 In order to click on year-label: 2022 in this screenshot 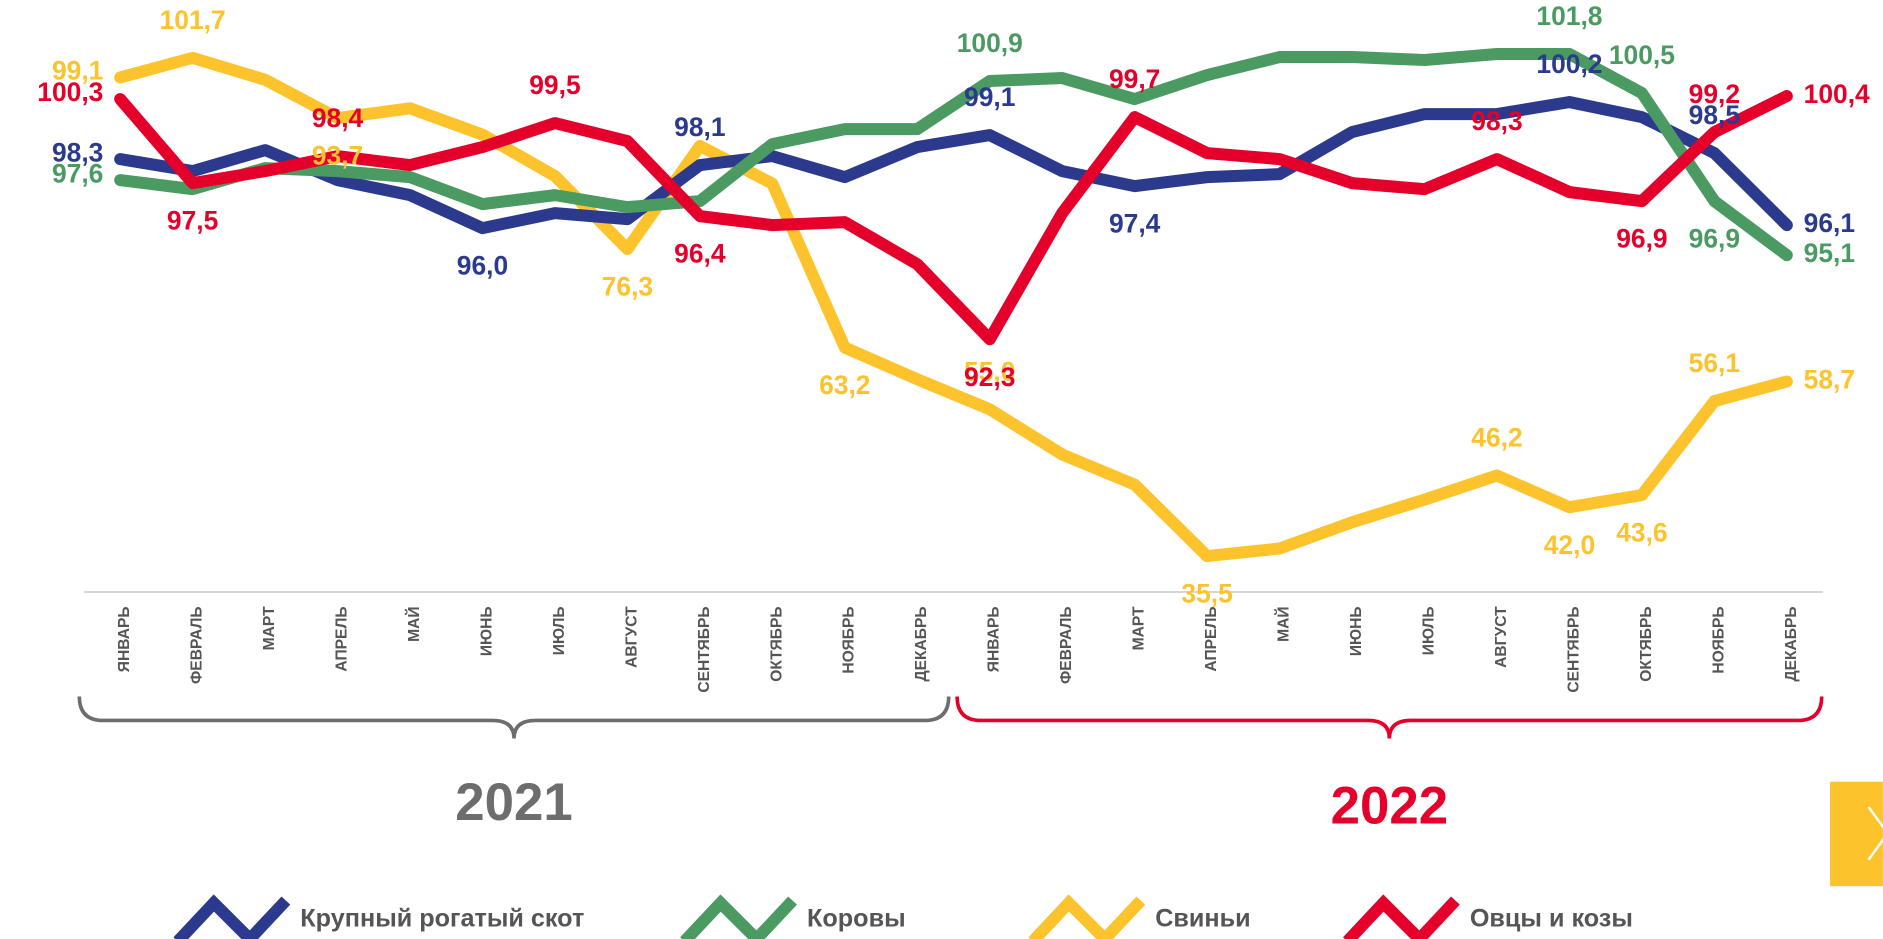, I will do `click(1390, 806)`.